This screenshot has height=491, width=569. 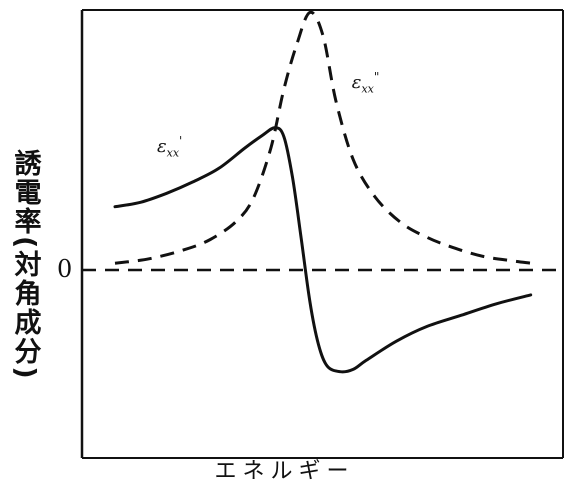 I want to click on series-eps-real-label: εxx', so click(x=169, y=146).